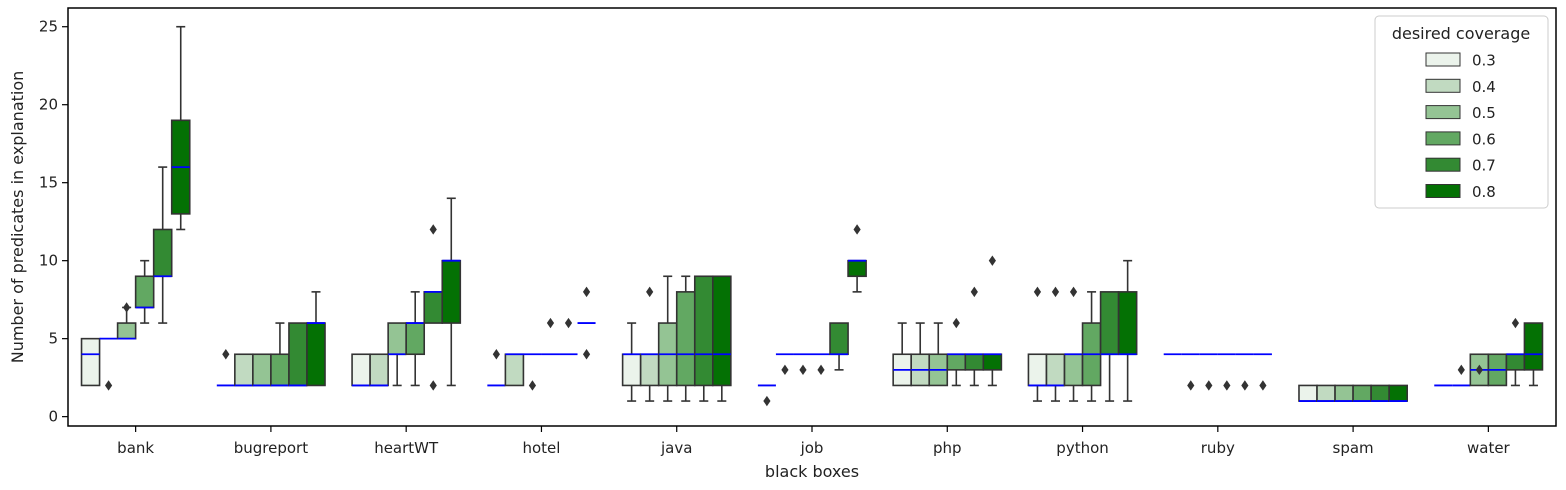 This screenshot has width=1566, height=490. Describe the element at coordinates (920, 354) in the screenshot. I see `box-php-0.4` at that location.